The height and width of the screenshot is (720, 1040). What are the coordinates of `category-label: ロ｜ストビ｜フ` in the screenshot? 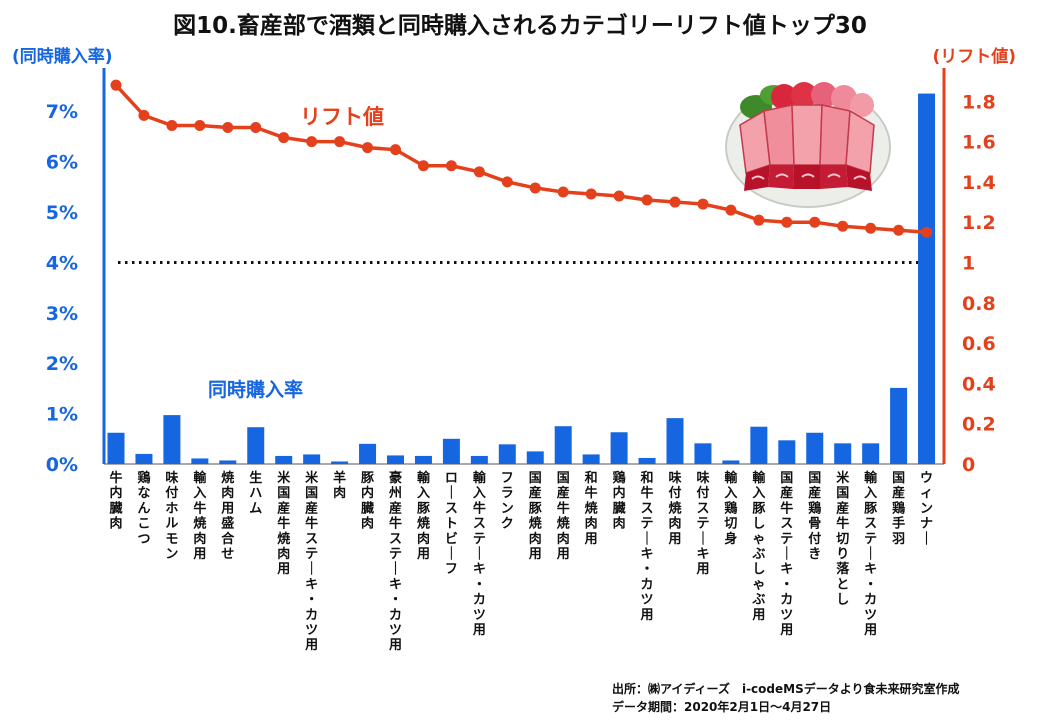 It's located at (451, 524).